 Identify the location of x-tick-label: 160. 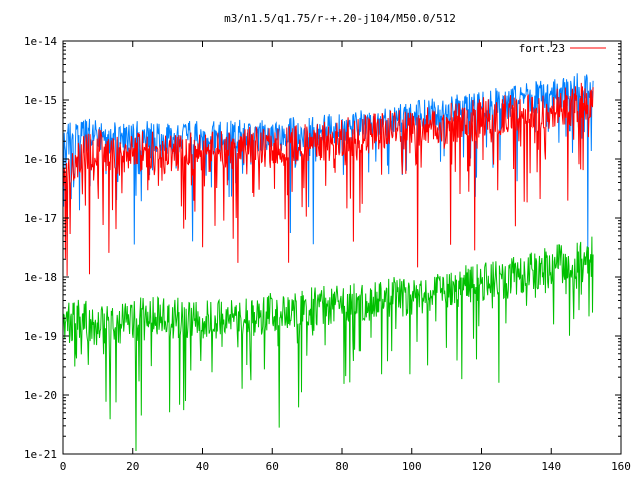
(621, 466).